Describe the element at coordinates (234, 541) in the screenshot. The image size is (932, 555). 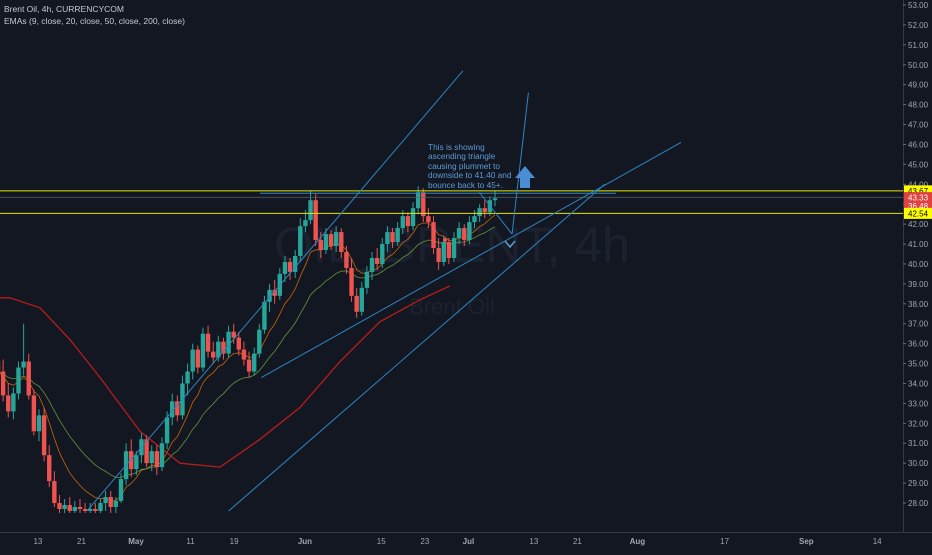
I see `time-tick-label: 19` at that location.